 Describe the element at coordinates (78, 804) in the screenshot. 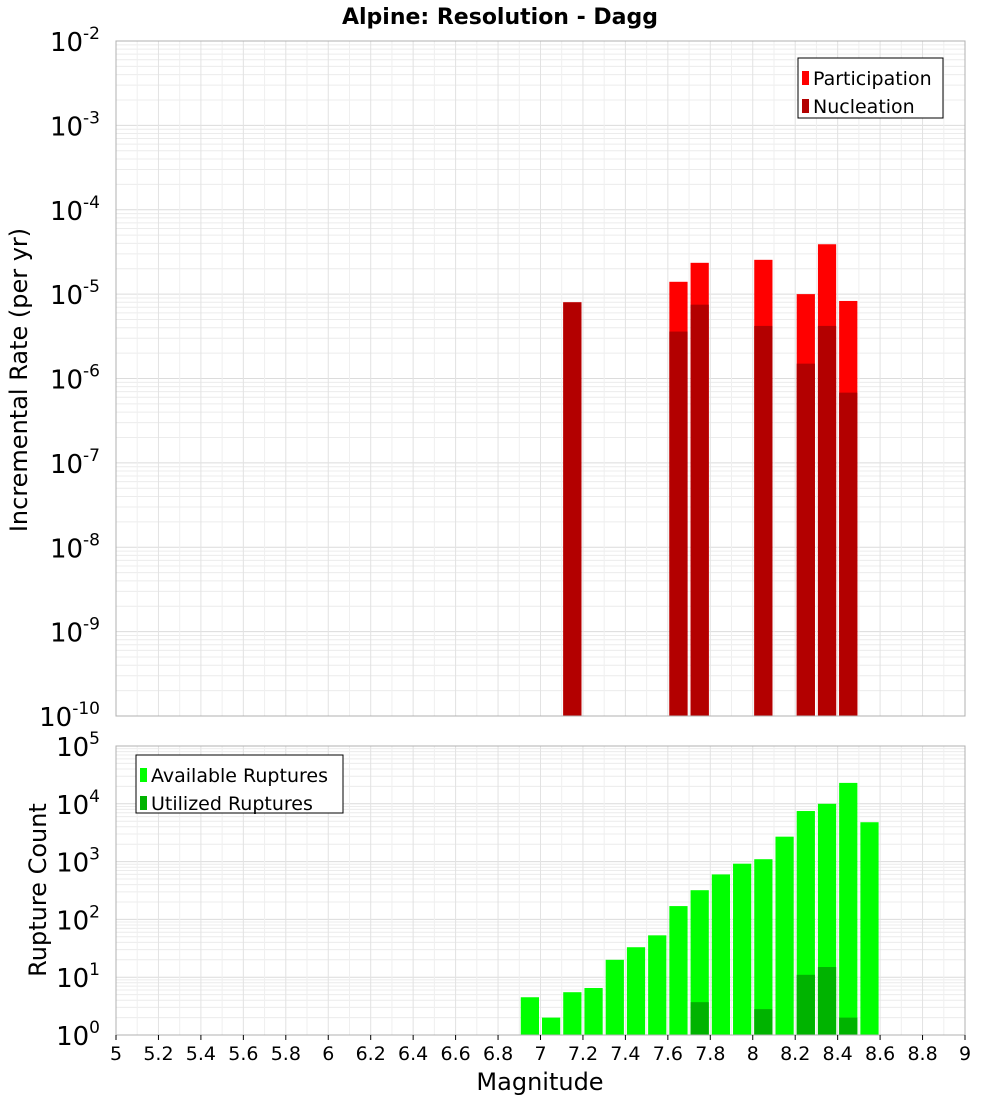

I see `bottom-y-tick-label: 10⁴` at that location.